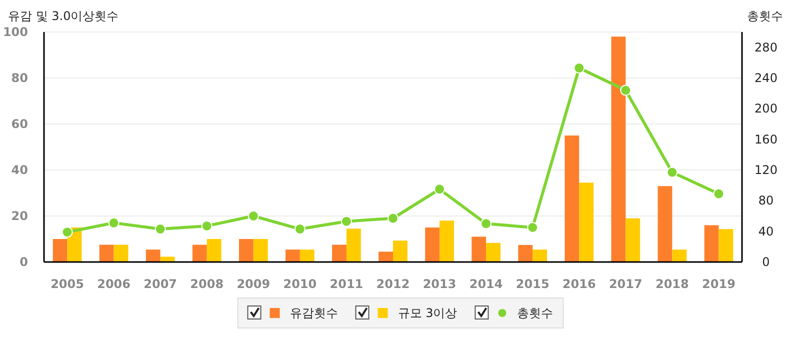  I want to click on y2-tick-label: 280, so click(766, 47).